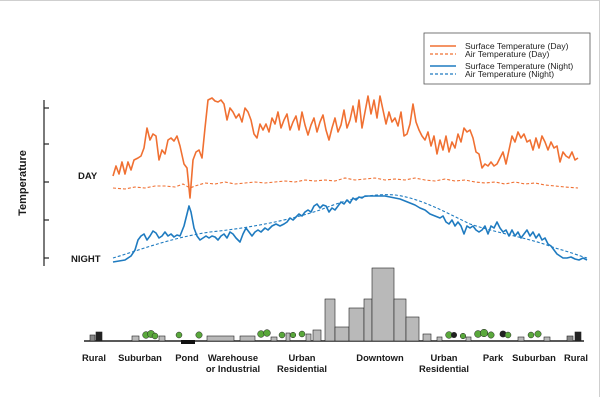 This screenshot has width=600, height=397. I want to click on zone-label-suburban-left: Suburban, so click(140, 357).